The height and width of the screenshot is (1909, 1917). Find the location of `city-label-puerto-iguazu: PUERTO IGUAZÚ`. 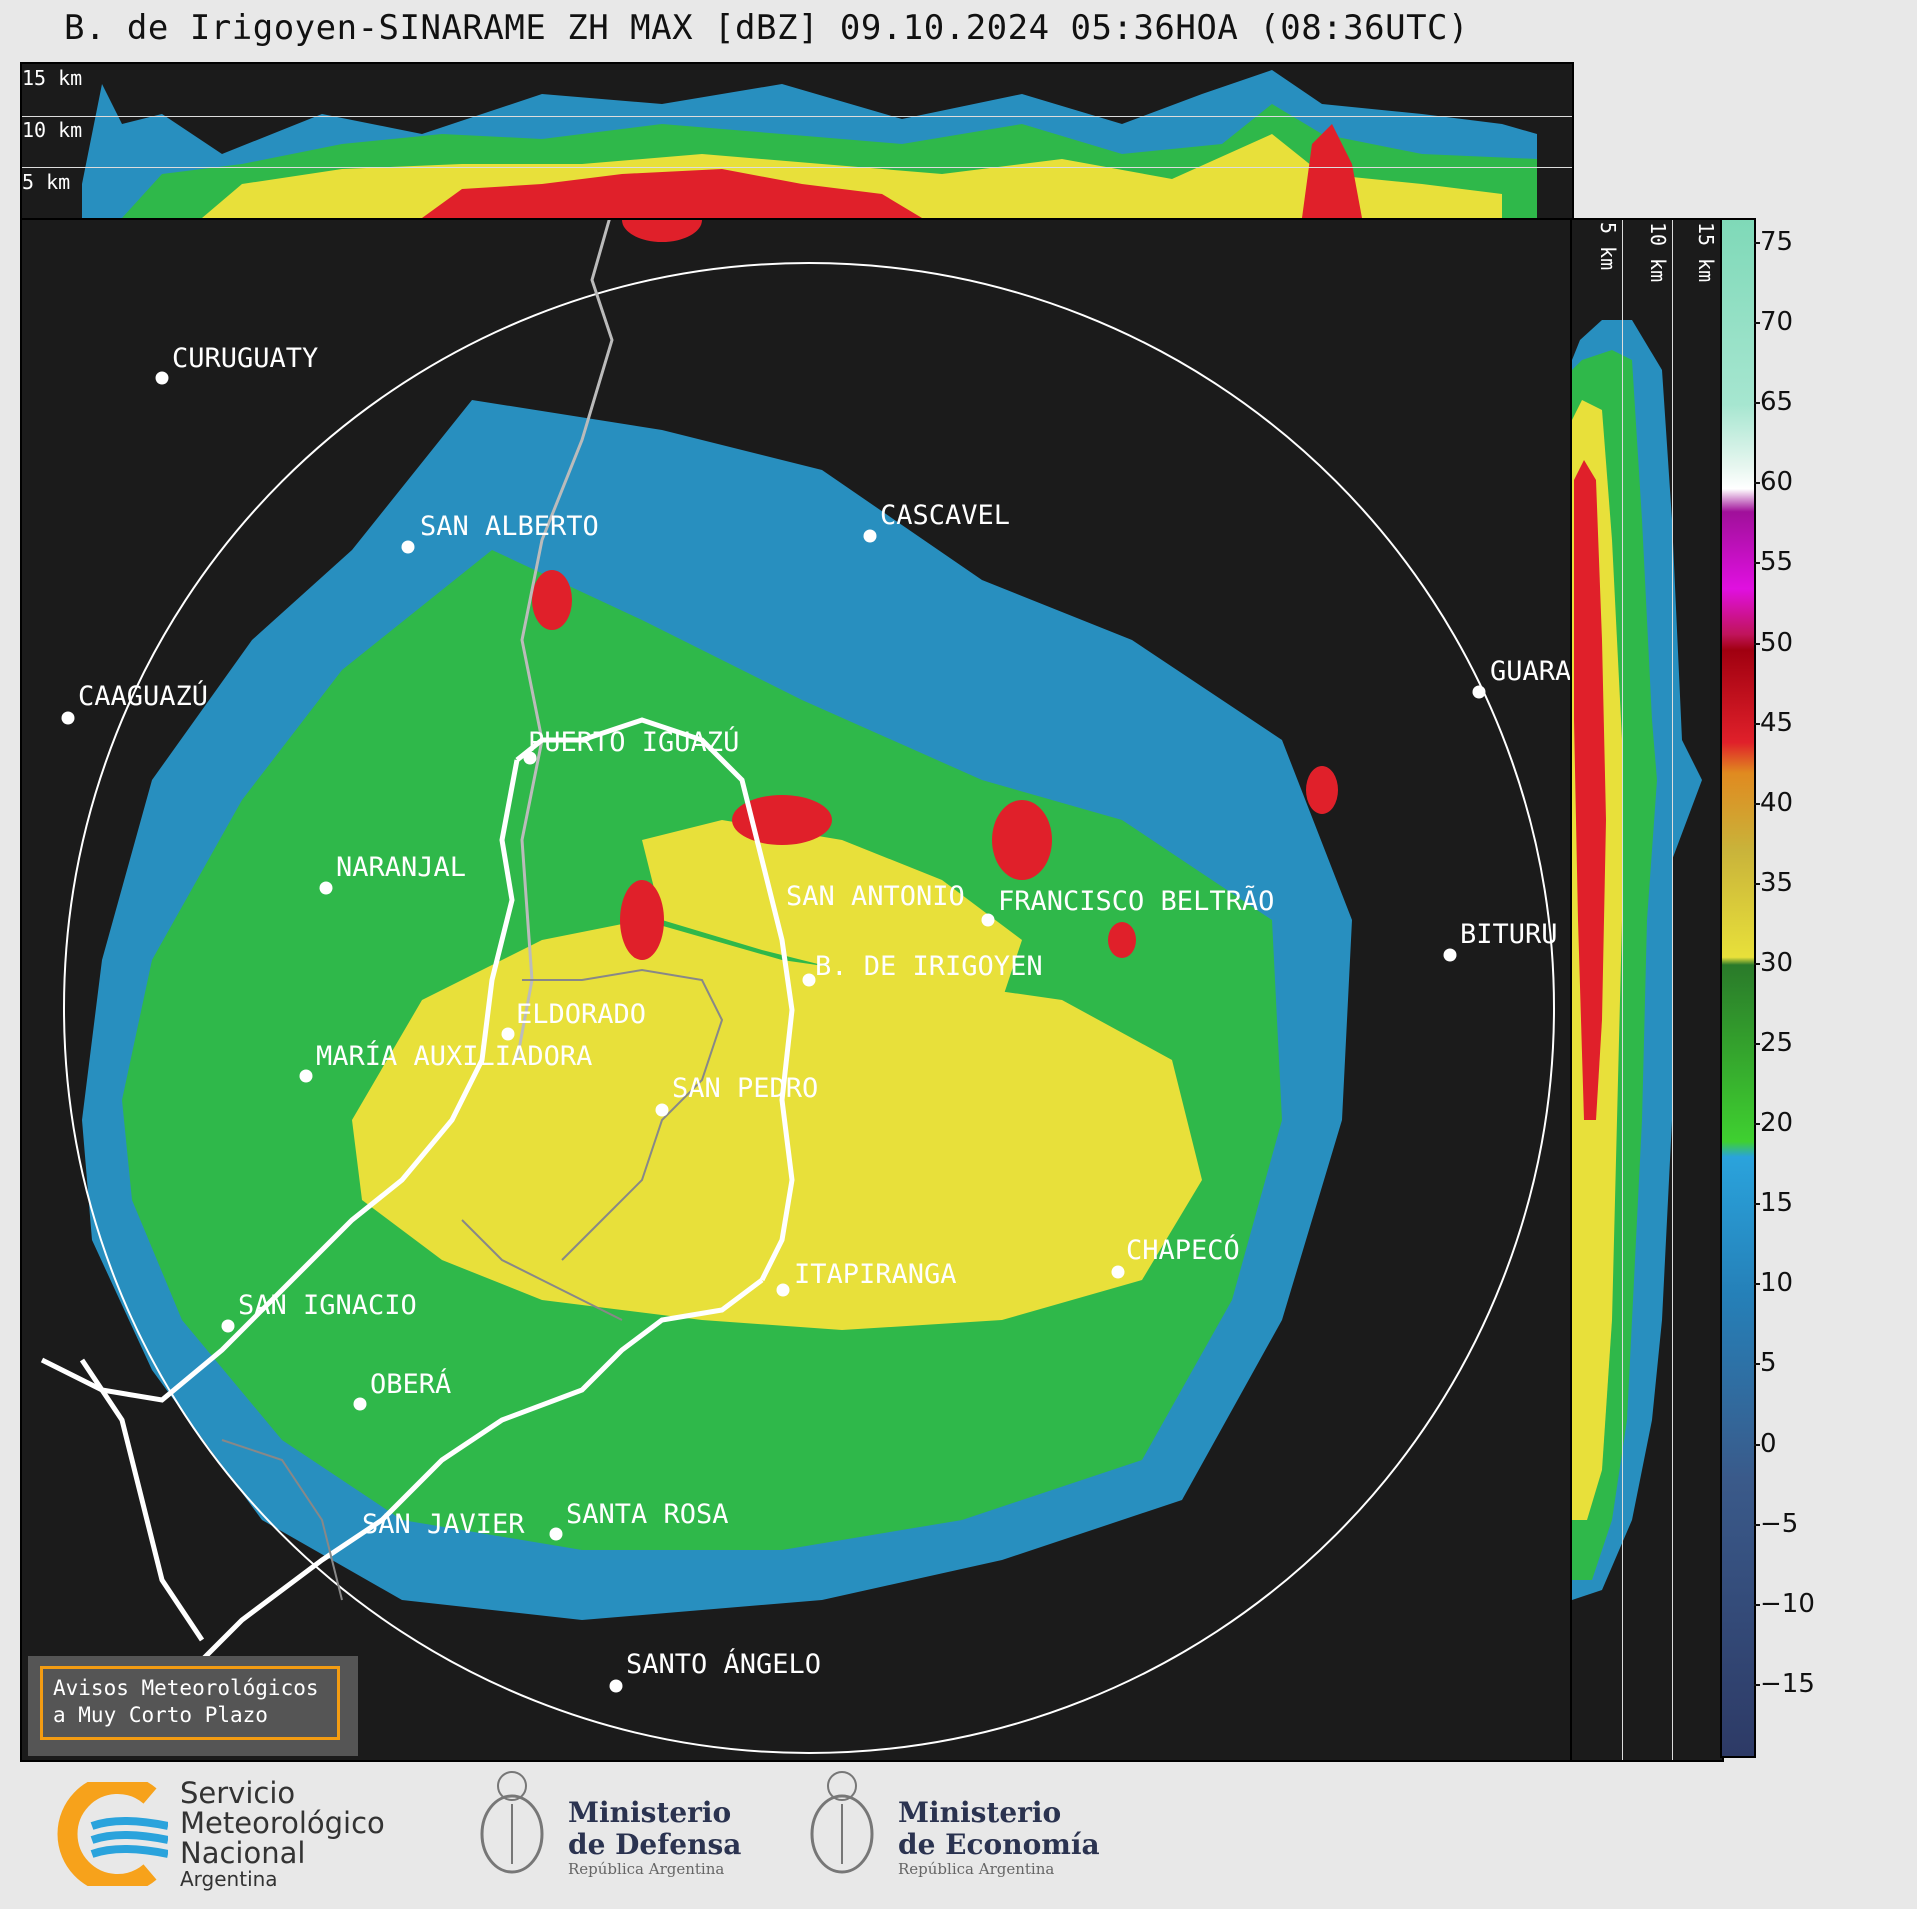

city-label-puerto-iguazu: PUERTO IGUAZÚ is located at coordinates (634, 742).